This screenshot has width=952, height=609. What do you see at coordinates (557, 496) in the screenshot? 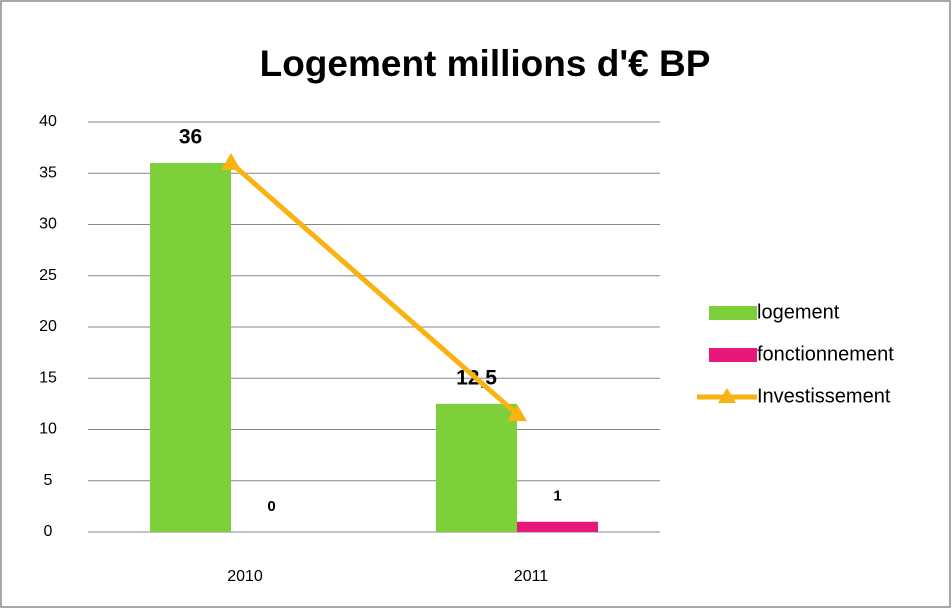
I see `data-label: 1` at bounding box center [557, 496].